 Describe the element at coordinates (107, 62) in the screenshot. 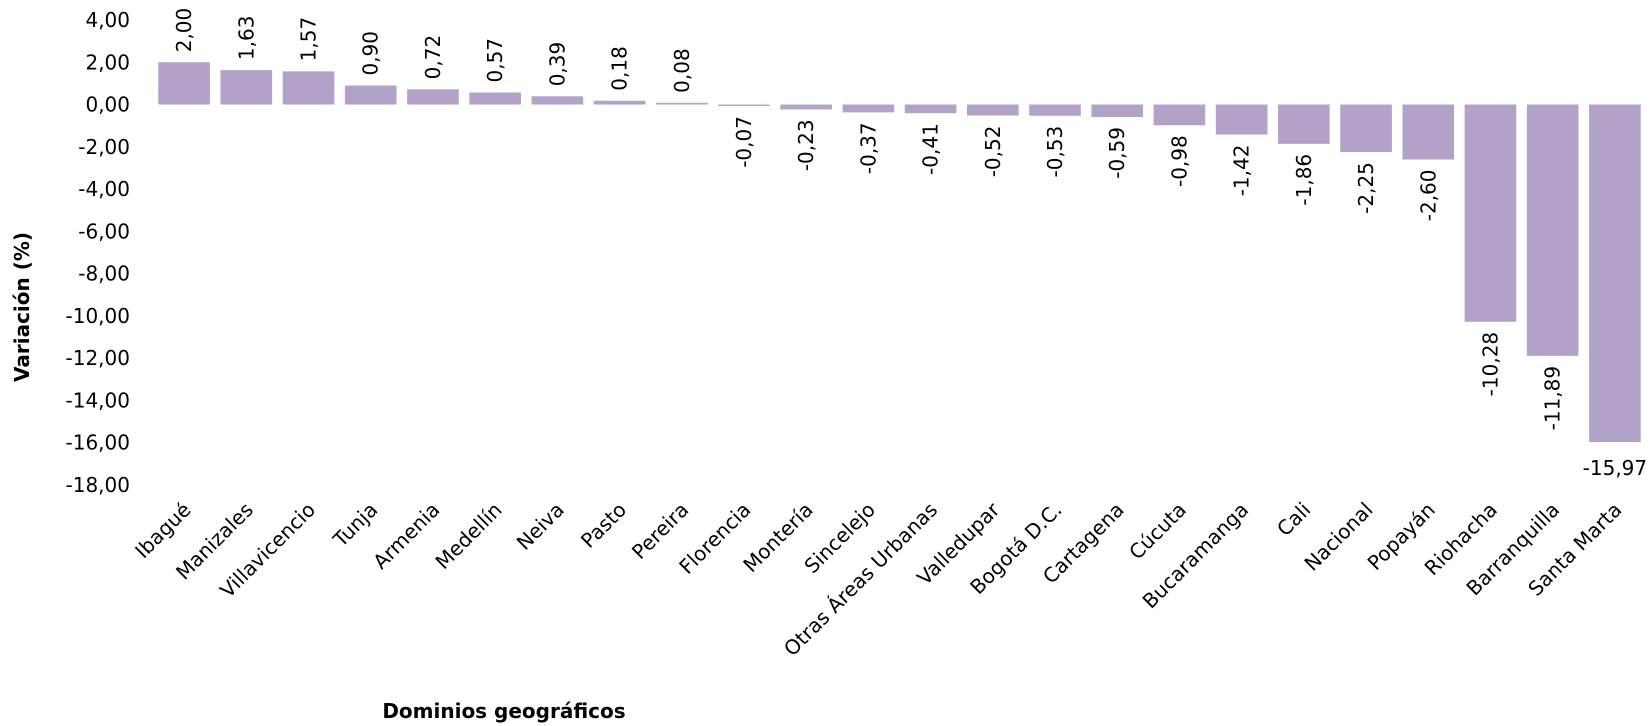

I see `y-tick-label: 2,00` at that location.